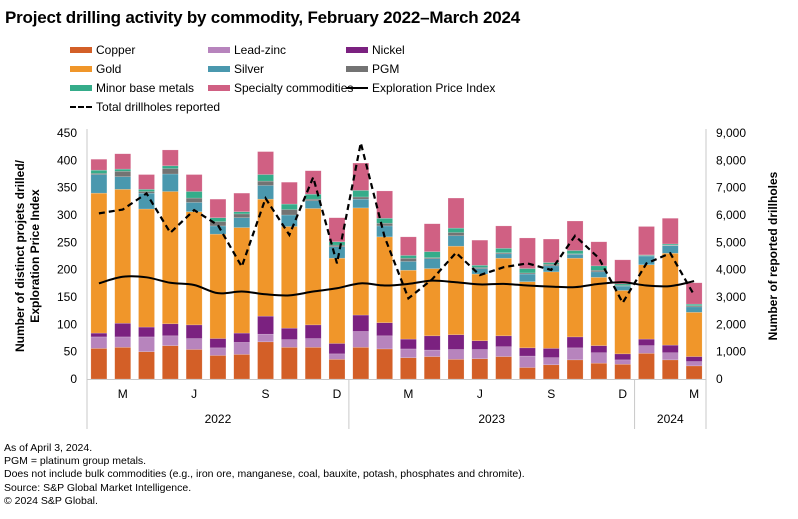  I want to click on legend-label: Total drillholes reported, so click(158, 107).